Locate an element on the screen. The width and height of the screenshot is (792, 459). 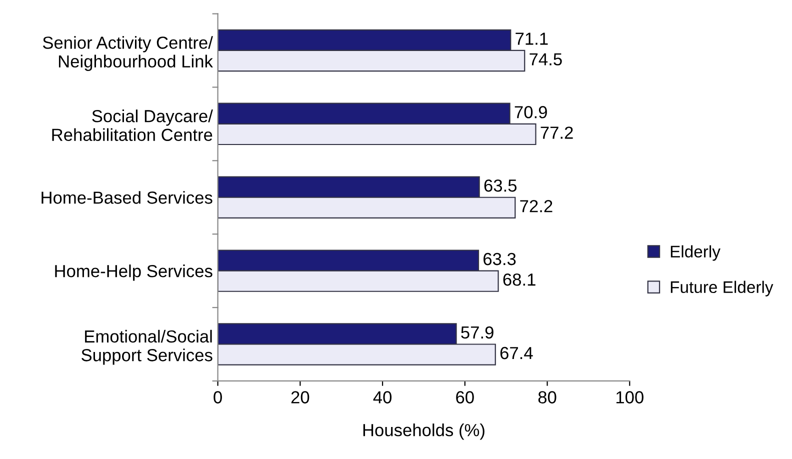
legend-label: Elderly is located at coordinates (695, 253).